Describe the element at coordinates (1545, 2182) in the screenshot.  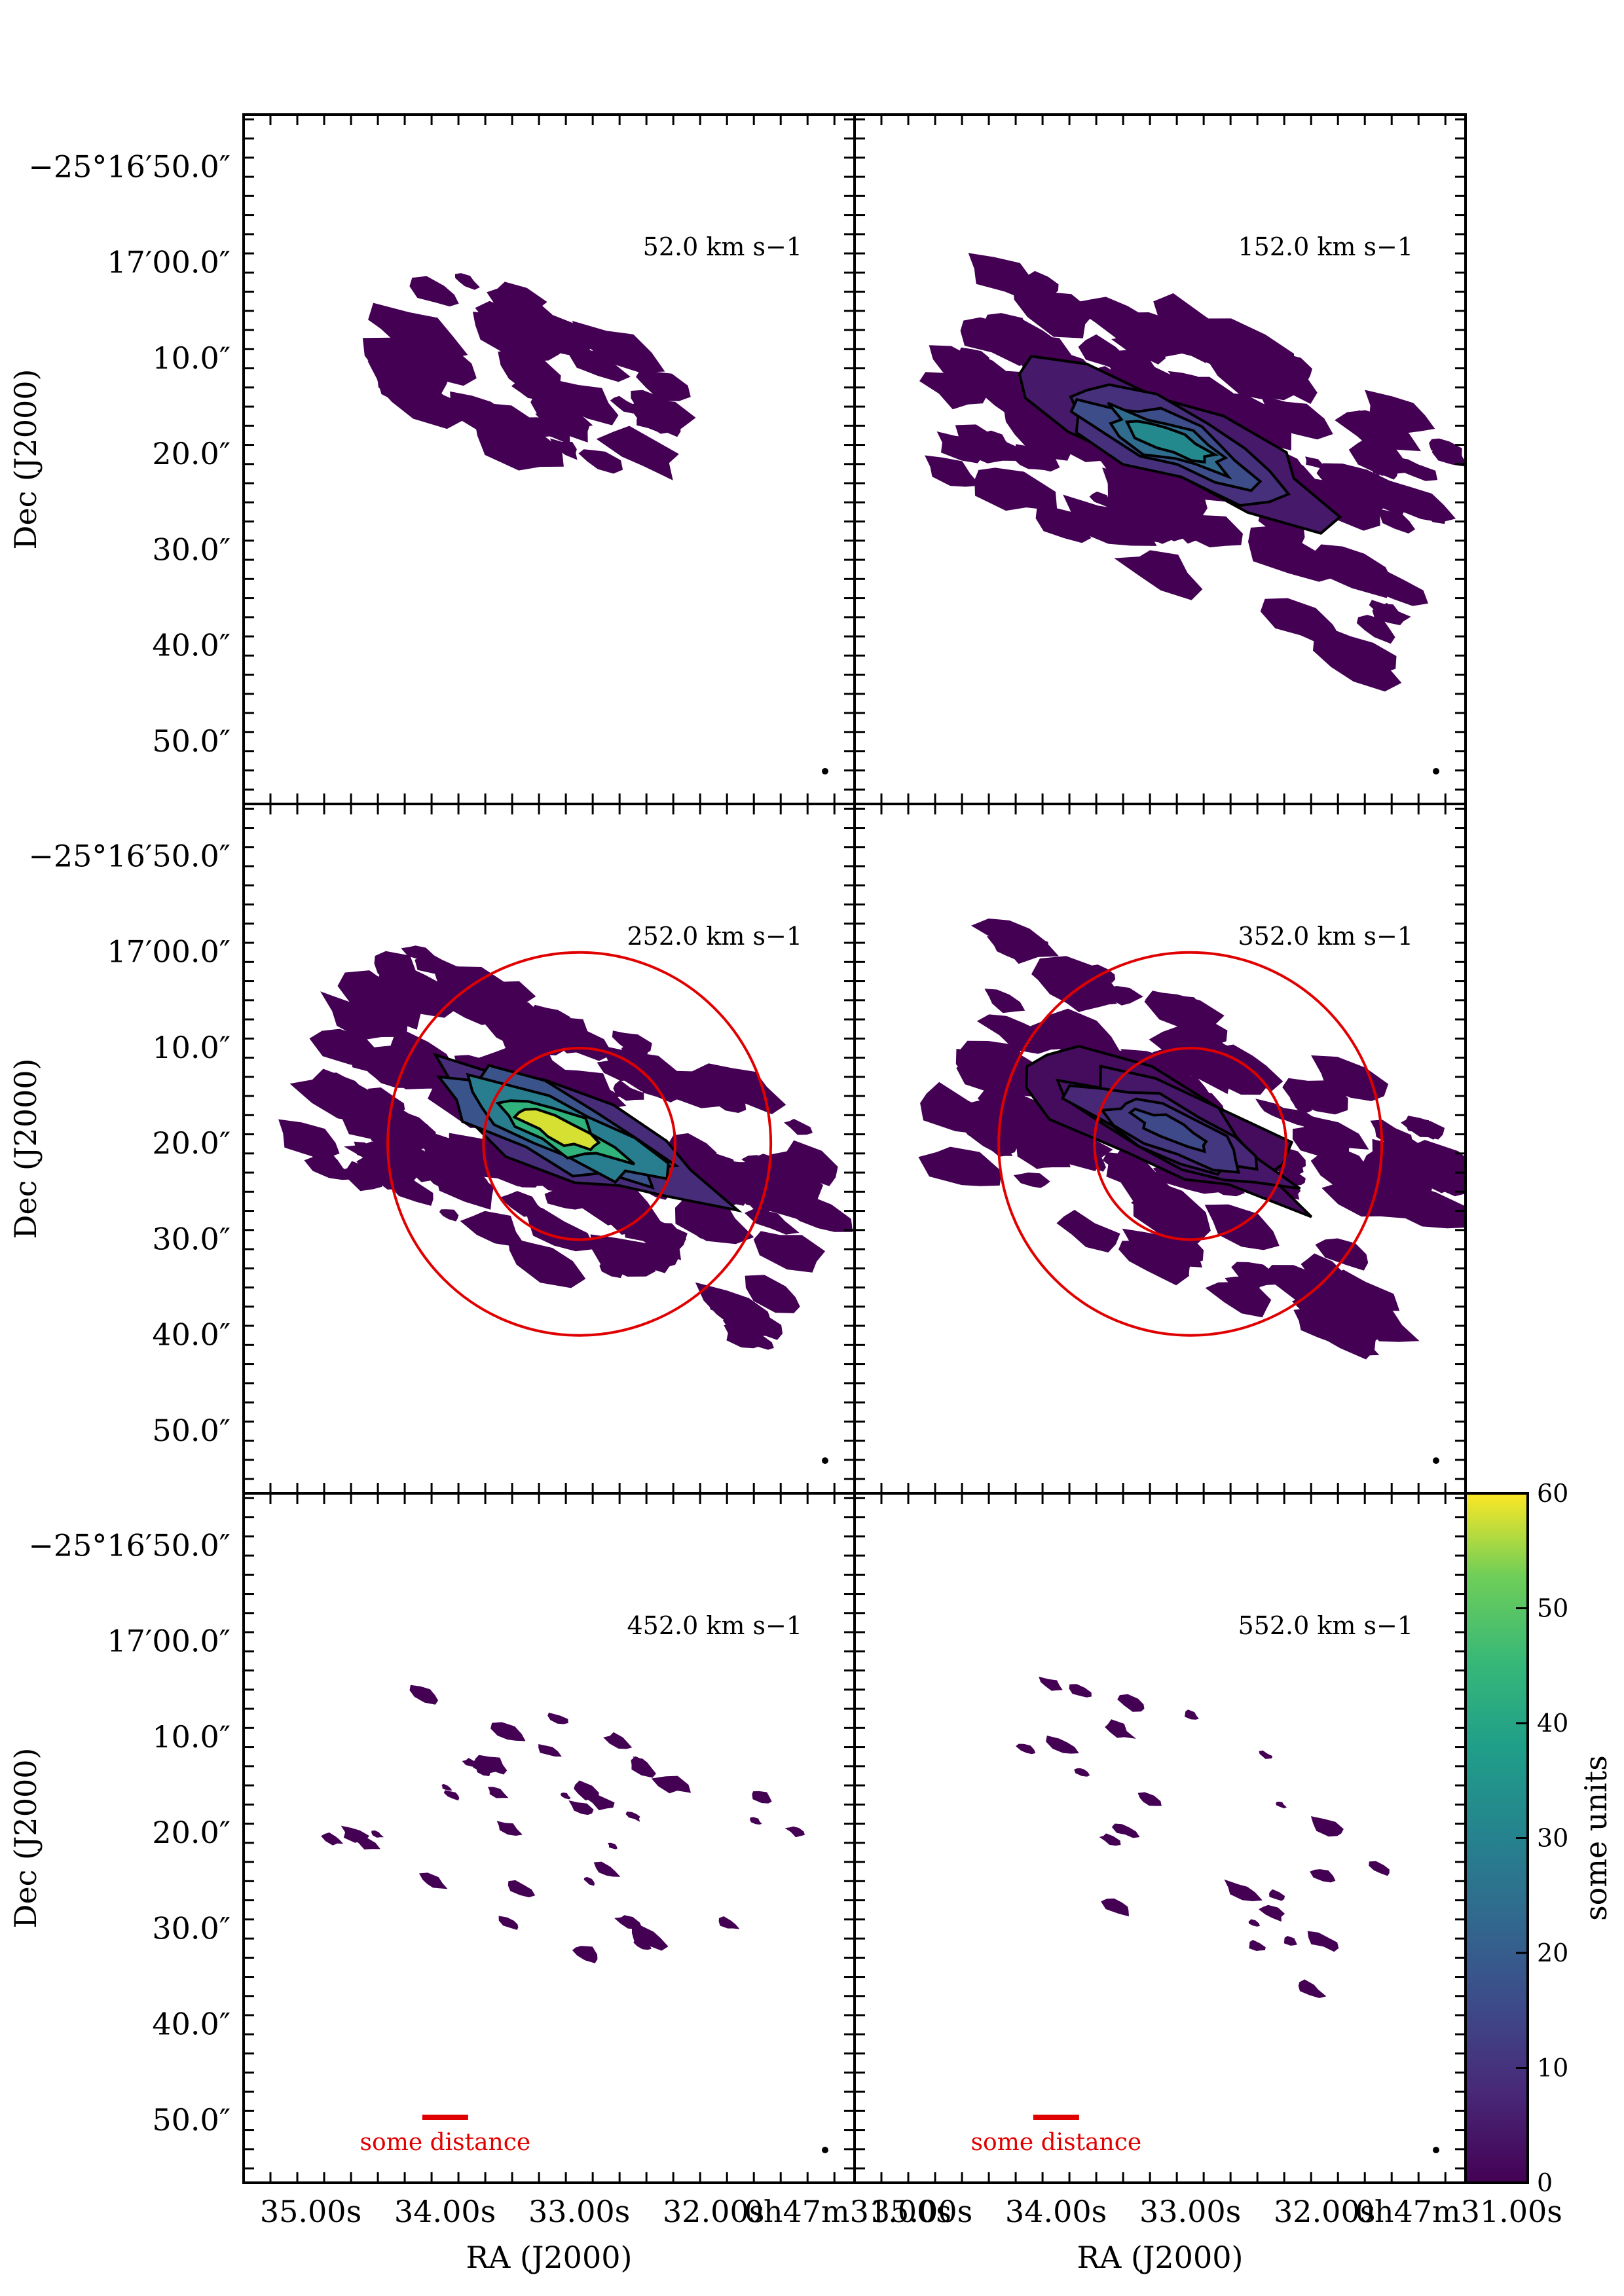
I see `colorbar-tick-label: 0` at that location.